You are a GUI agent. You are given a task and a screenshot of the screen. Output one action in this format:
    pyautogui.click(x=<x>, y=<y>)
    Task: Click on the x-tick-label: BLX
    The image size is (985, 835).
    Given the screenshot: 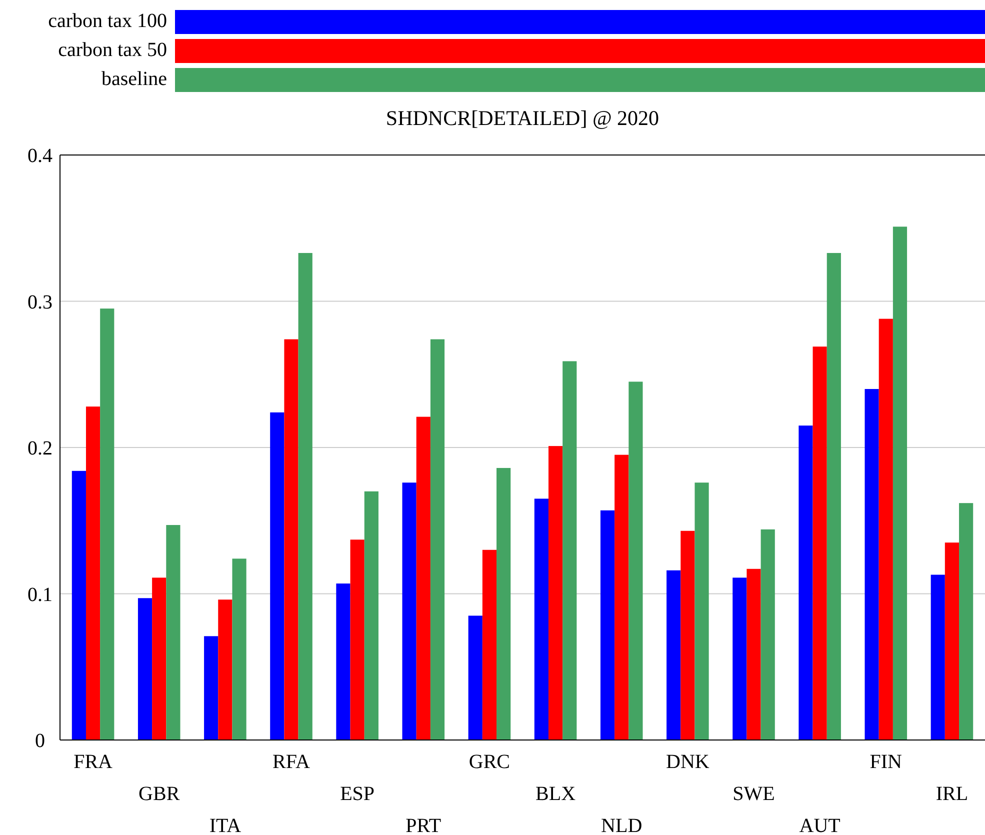 What is the action you would take?
    pyautogui.click(x=556, y=794)
    